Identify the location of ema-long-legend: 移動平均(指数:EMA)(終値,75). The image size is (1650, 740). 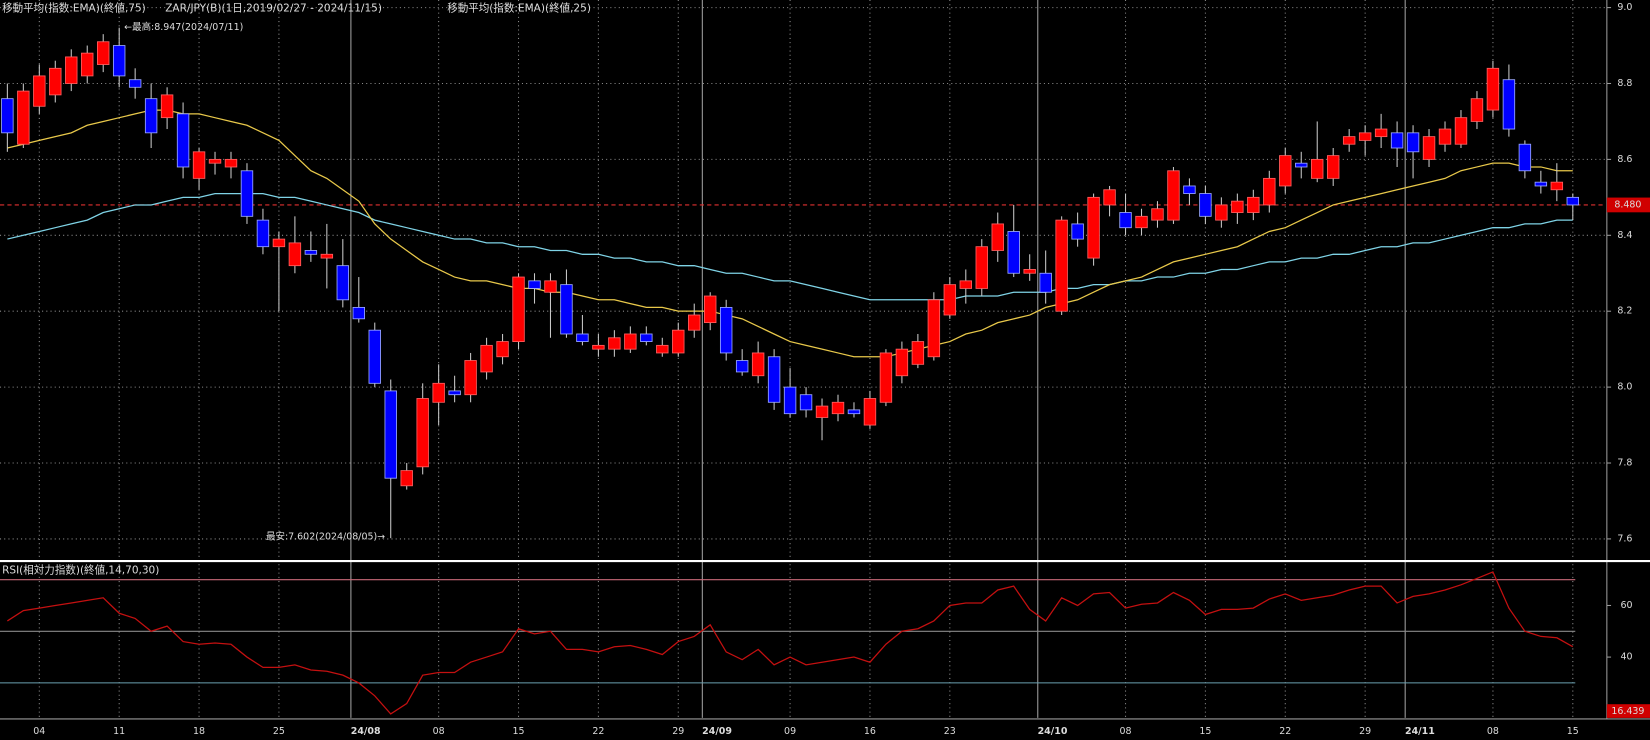
(74, 7).